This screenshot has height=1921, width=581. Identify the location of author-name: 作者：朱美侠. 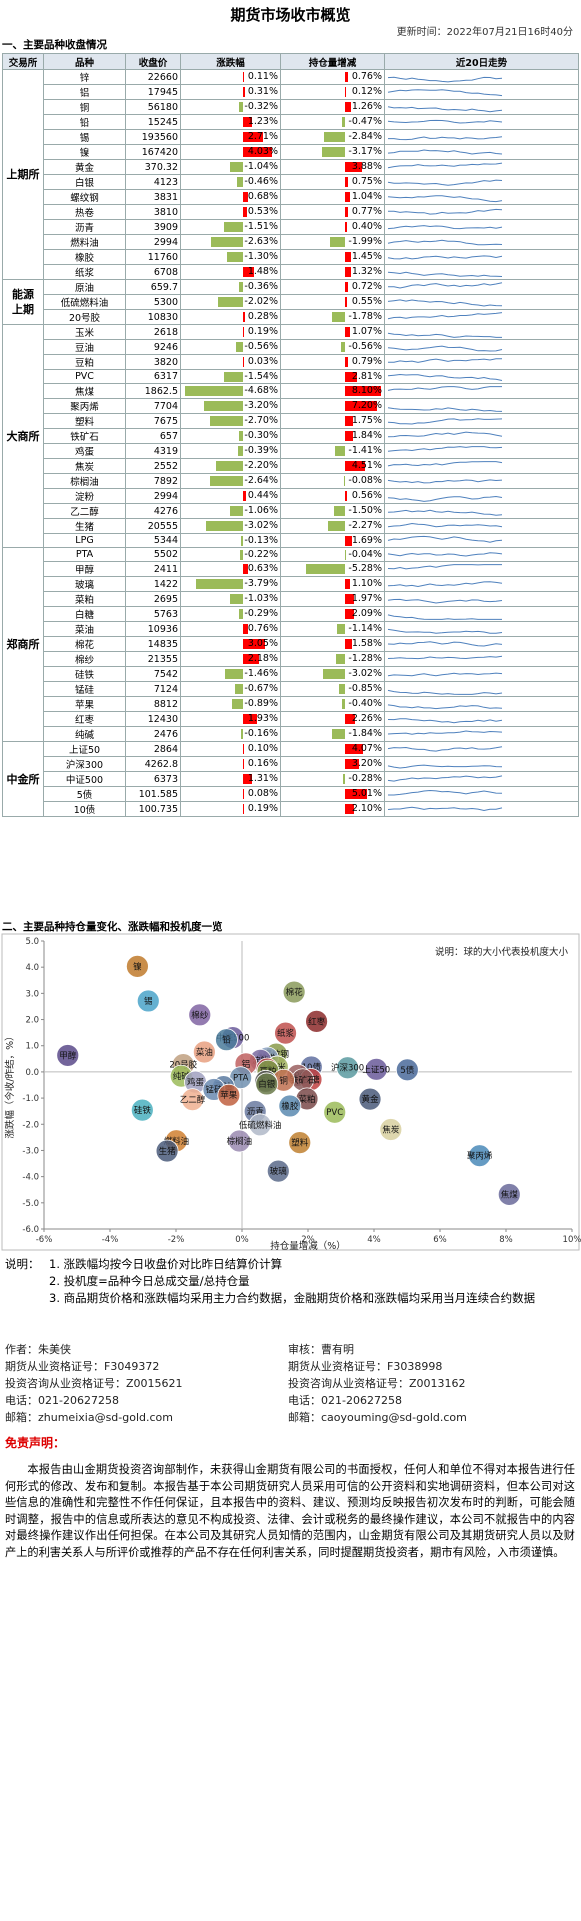
(38, 1349).